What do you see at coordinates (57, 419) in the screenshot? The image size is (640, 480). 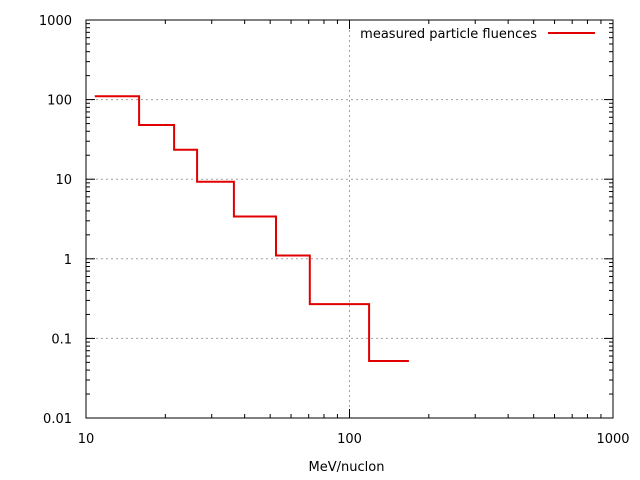 I see `y-tick-label: 0.01` at bounding box center [57, 419].